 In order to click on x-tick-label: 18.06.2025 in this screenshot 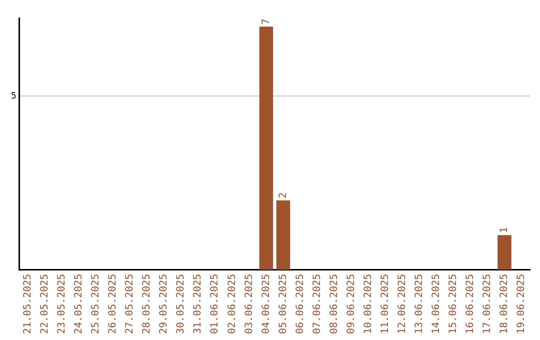, I will do `click(504, 304)`.